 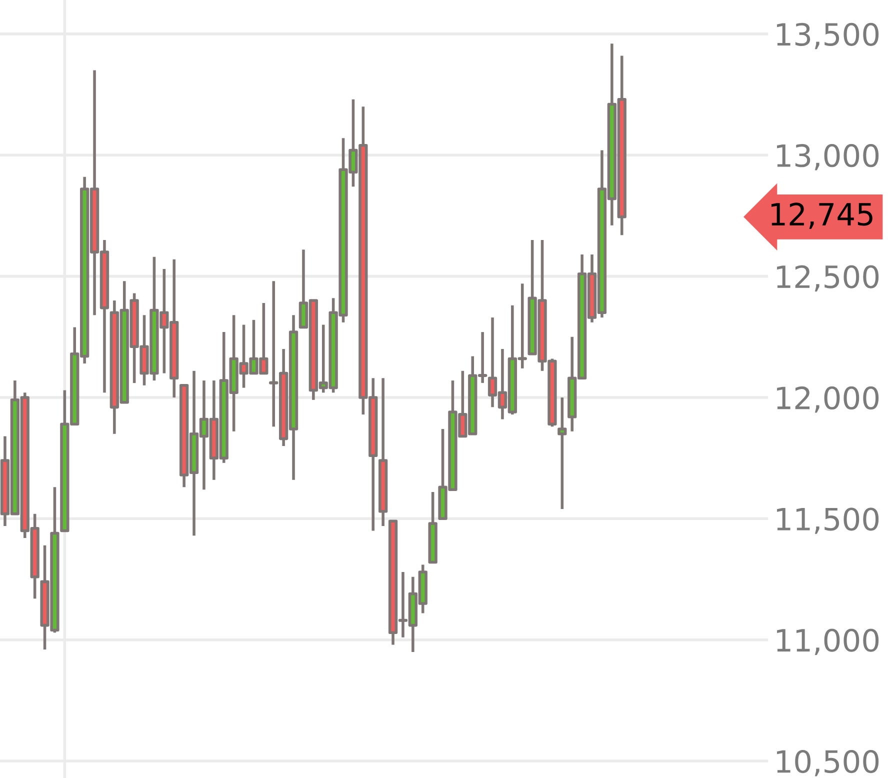 I want to click on y-tick-label: 10,500, so click(x=828, y=763).